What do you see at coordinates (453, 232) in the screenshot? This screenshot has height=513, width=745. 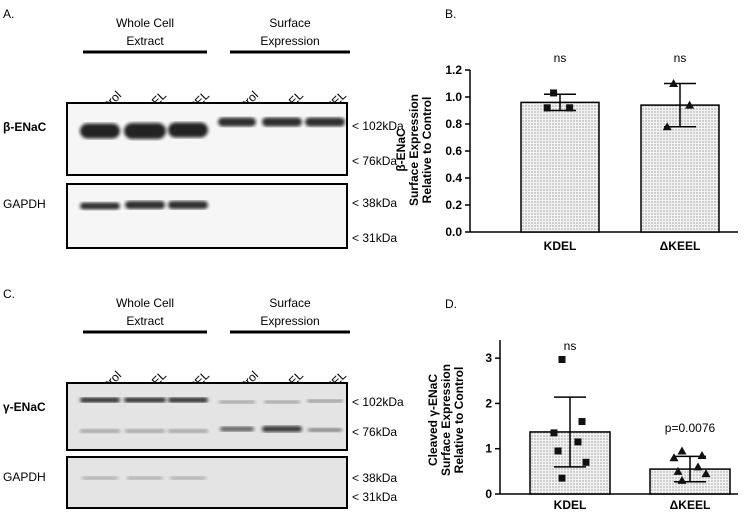 I see `y-tick-label: 0.0` at bounding box center [453, 232].